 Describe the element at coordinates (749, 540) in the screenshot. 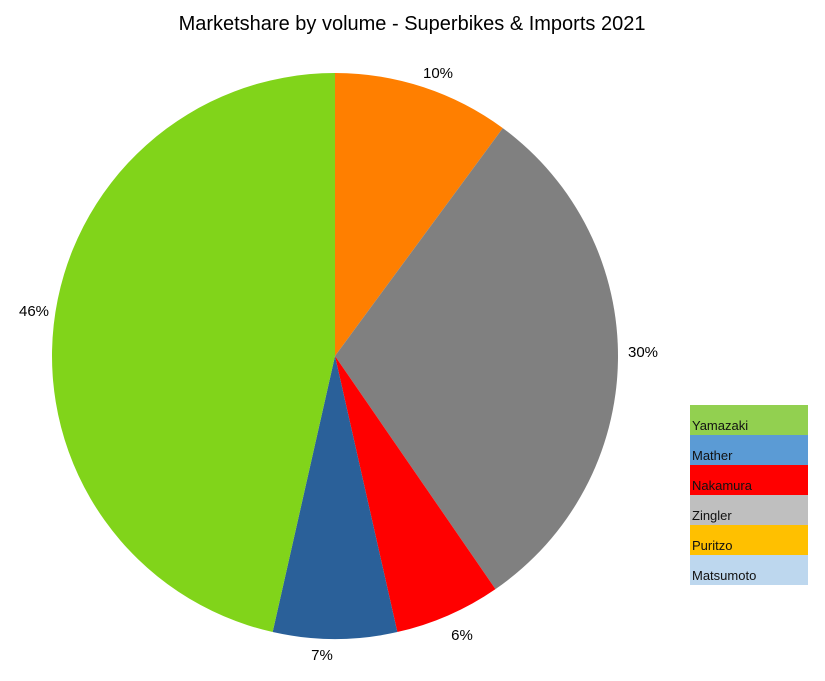

I see `legend-item: Puritzo` at that location.